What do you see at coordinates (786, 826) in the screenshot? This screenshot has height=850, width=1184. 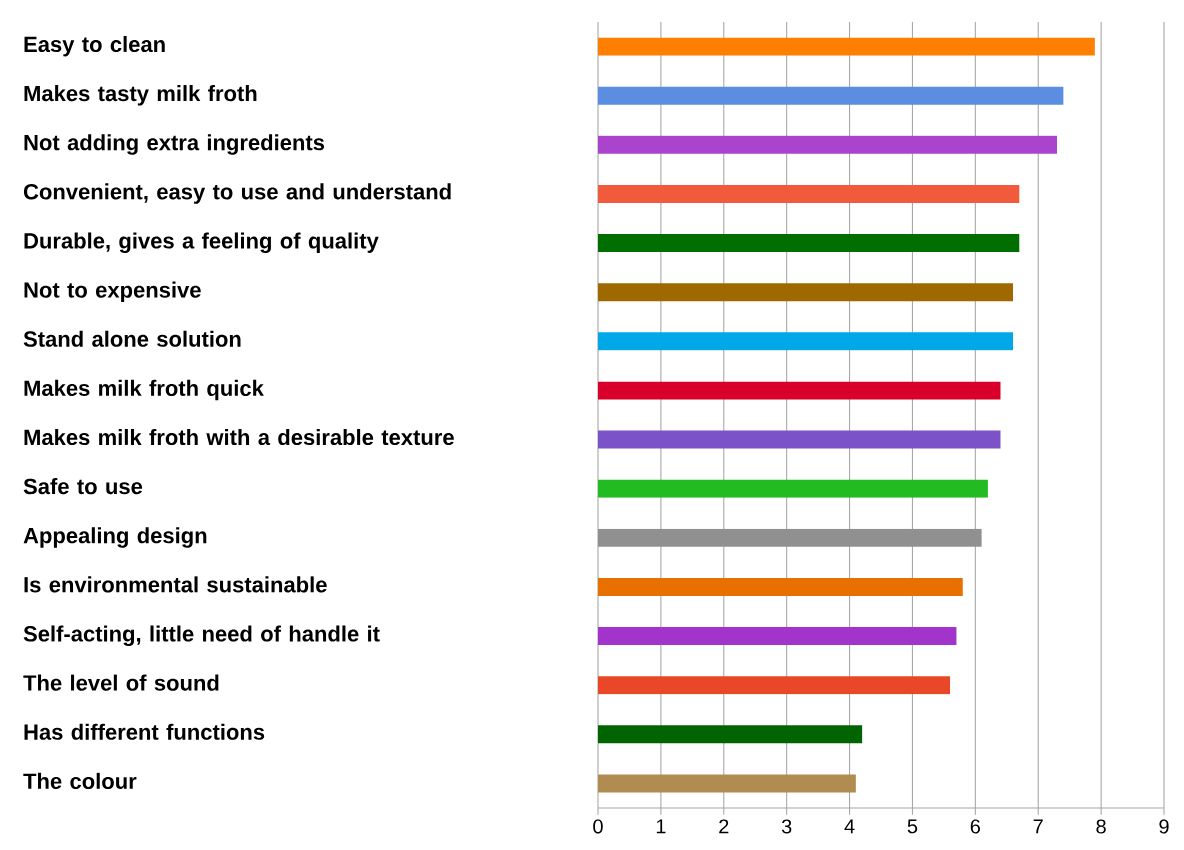 I see `x-tick-label: 3` at bounding box center [786, 826].